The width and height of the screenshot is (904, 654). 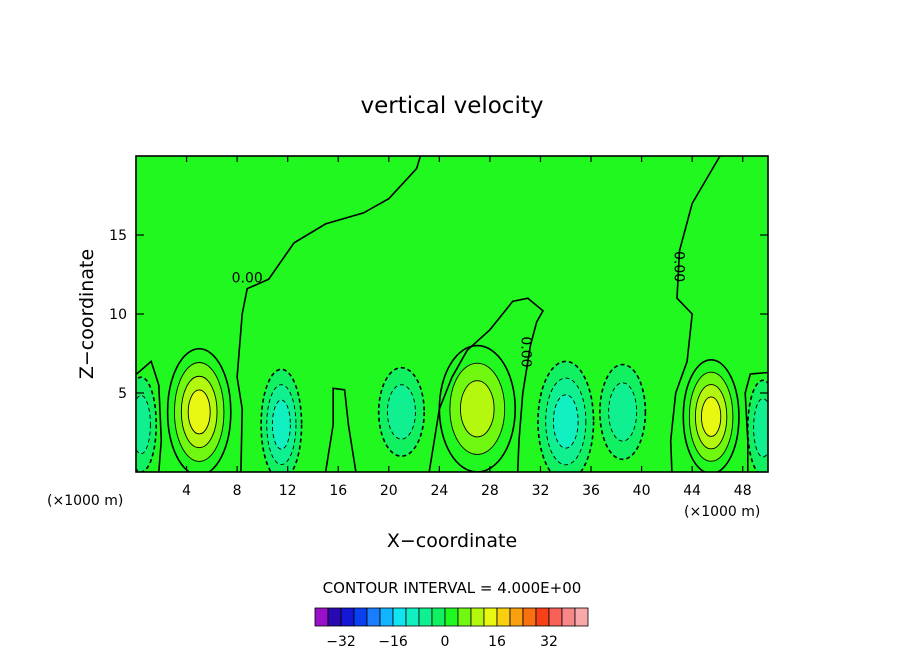 I want to click on colorbar: −32 −16 0 16 32, so click(x=451, y=628).